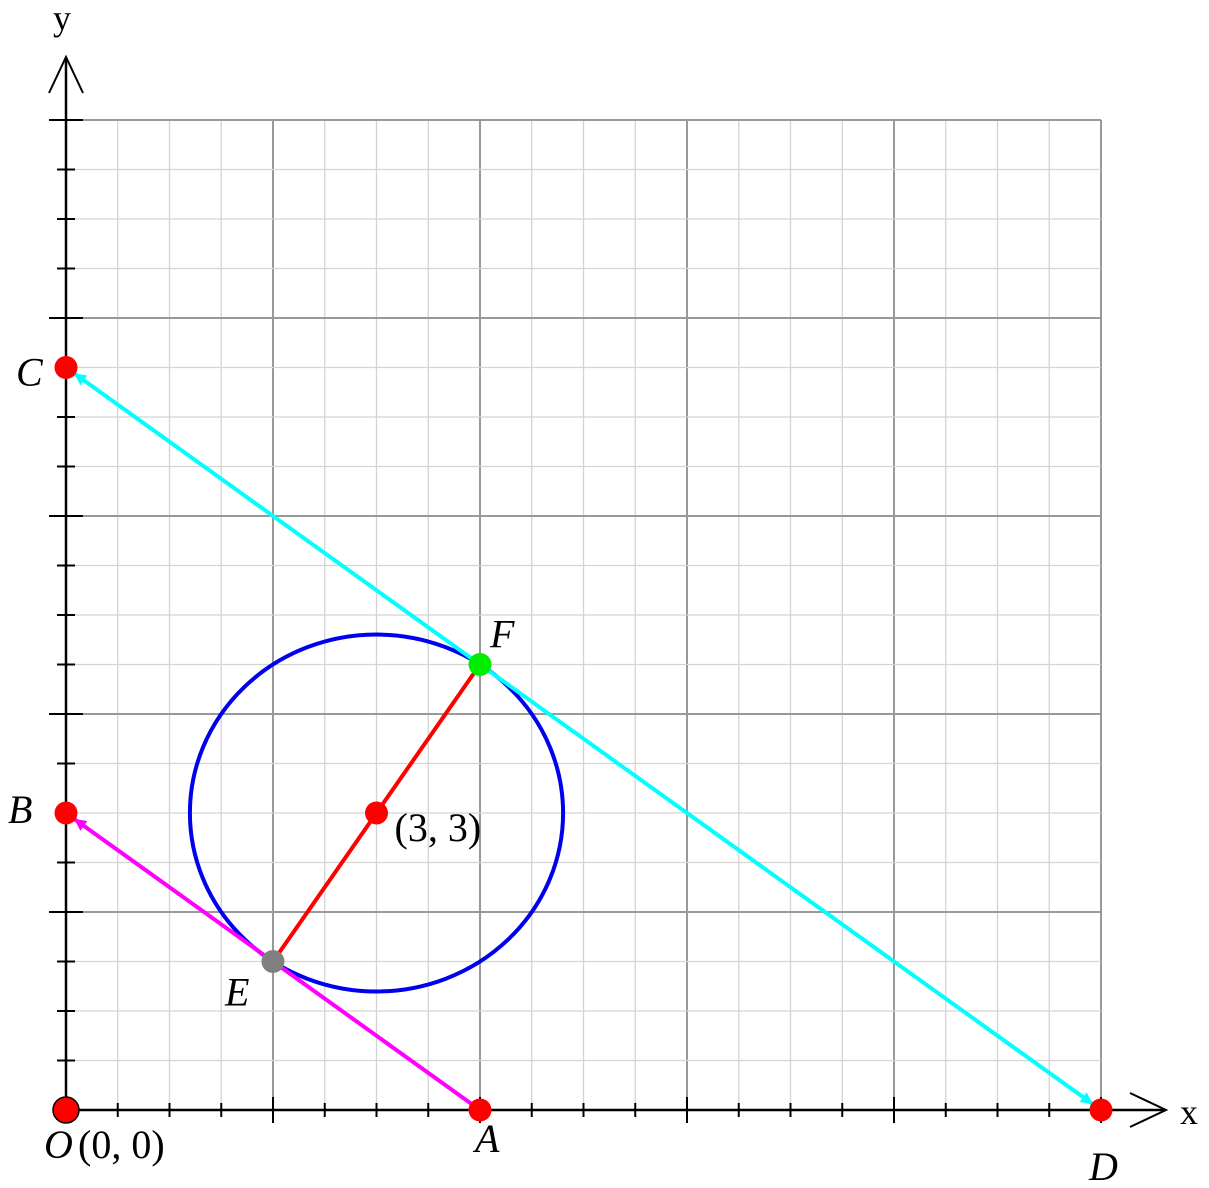 Image resolution: width=1209 pixels, height=1188 pixels. Describe the element at coordinates (273, 961) in the screenshot. I see `point-E` at that location.